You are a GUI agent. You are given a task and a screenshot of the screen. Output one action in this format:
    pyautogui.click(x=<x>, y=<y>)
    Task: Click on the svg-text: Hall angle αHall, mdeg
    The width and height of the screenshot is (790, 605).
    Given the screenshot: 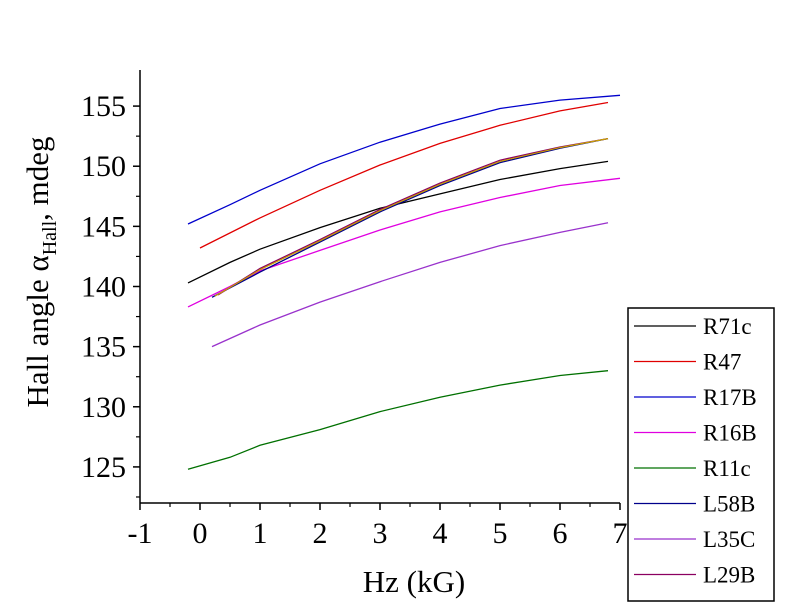 What is the action you would take?
    pyautogui.click(x=40, y=271)
    